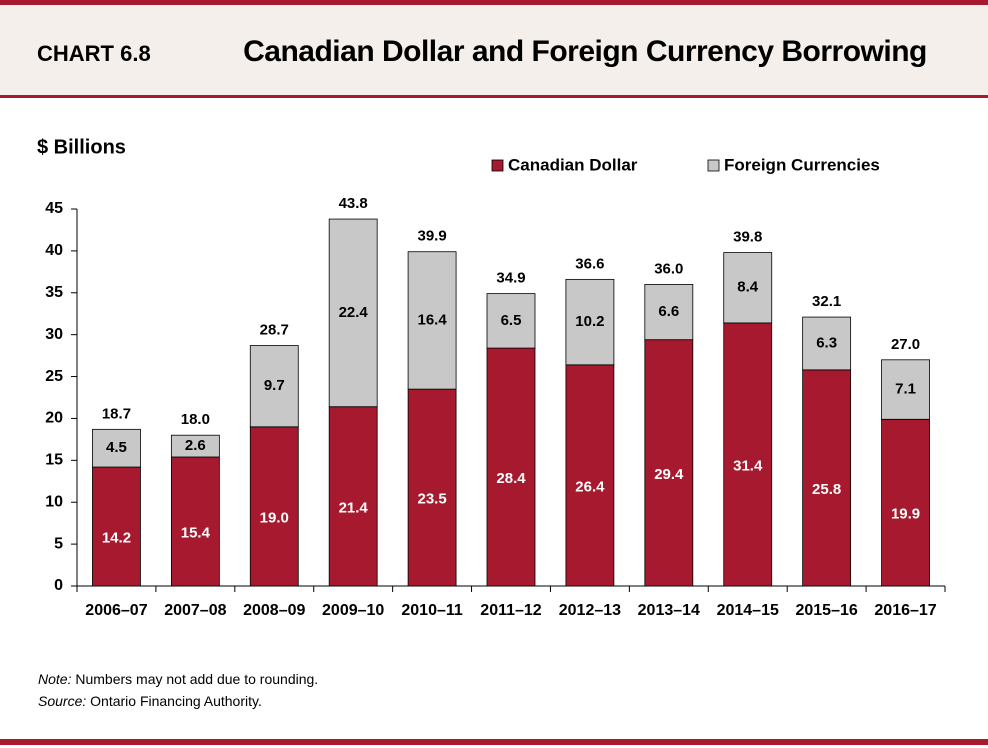 The height and width of the screenshot is (748, 988). I want to click on data-label: 9.7, so click(274, 385).